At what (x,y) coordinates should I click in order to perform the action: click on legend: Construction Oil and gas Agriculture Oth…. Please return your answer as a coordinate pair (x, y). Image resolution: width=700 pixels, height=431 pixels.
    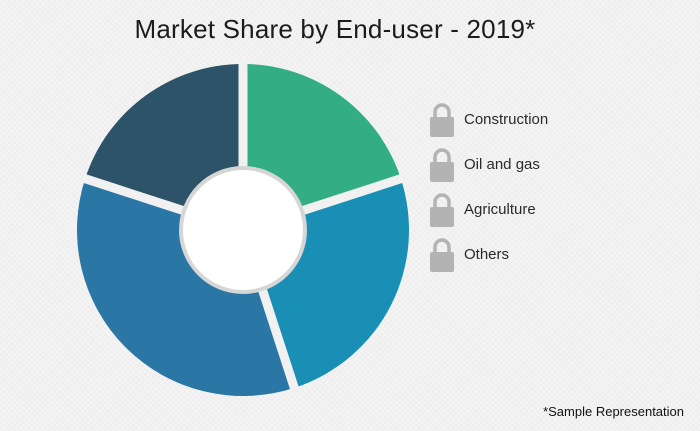
    Looking at the image, I should click on (488, 187).